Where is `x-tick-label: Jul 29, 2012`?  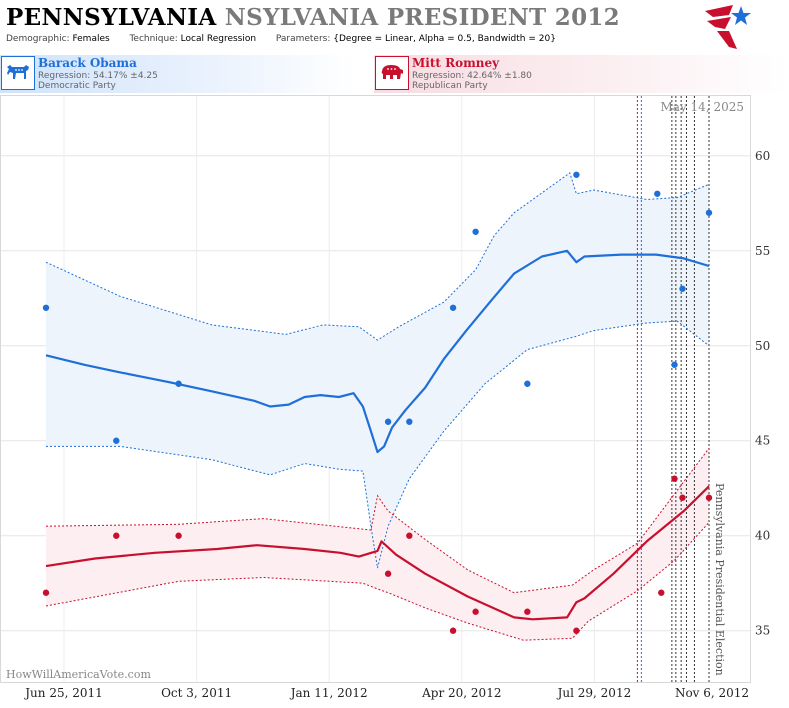 x-tick-label: Jul 29, 2012 is located at coordinates (594, 693).